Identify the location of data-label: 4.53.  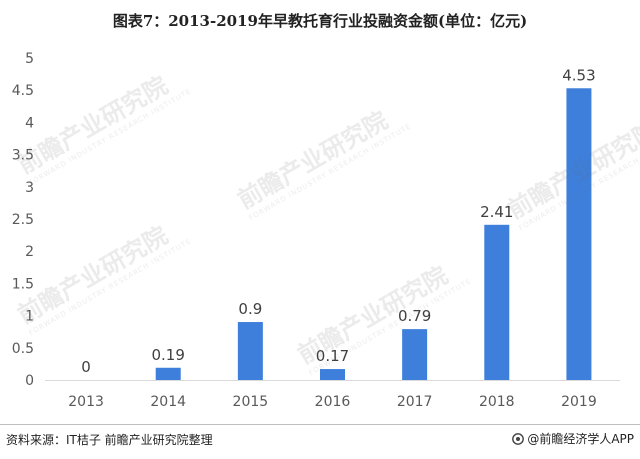
(578, 75).